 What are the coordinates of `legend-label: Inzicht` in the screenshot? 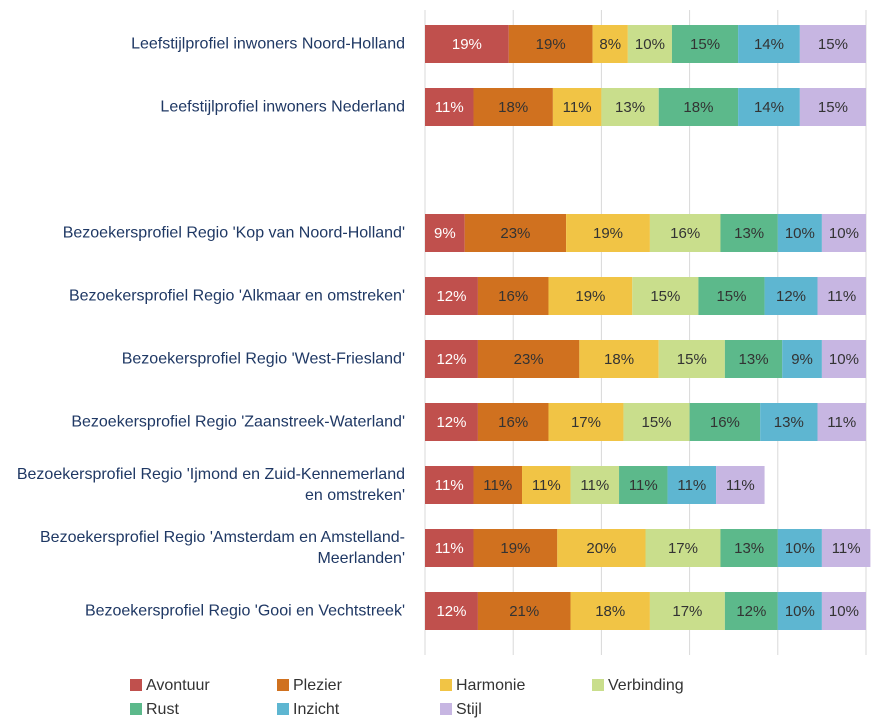 It's located at (316, 709).